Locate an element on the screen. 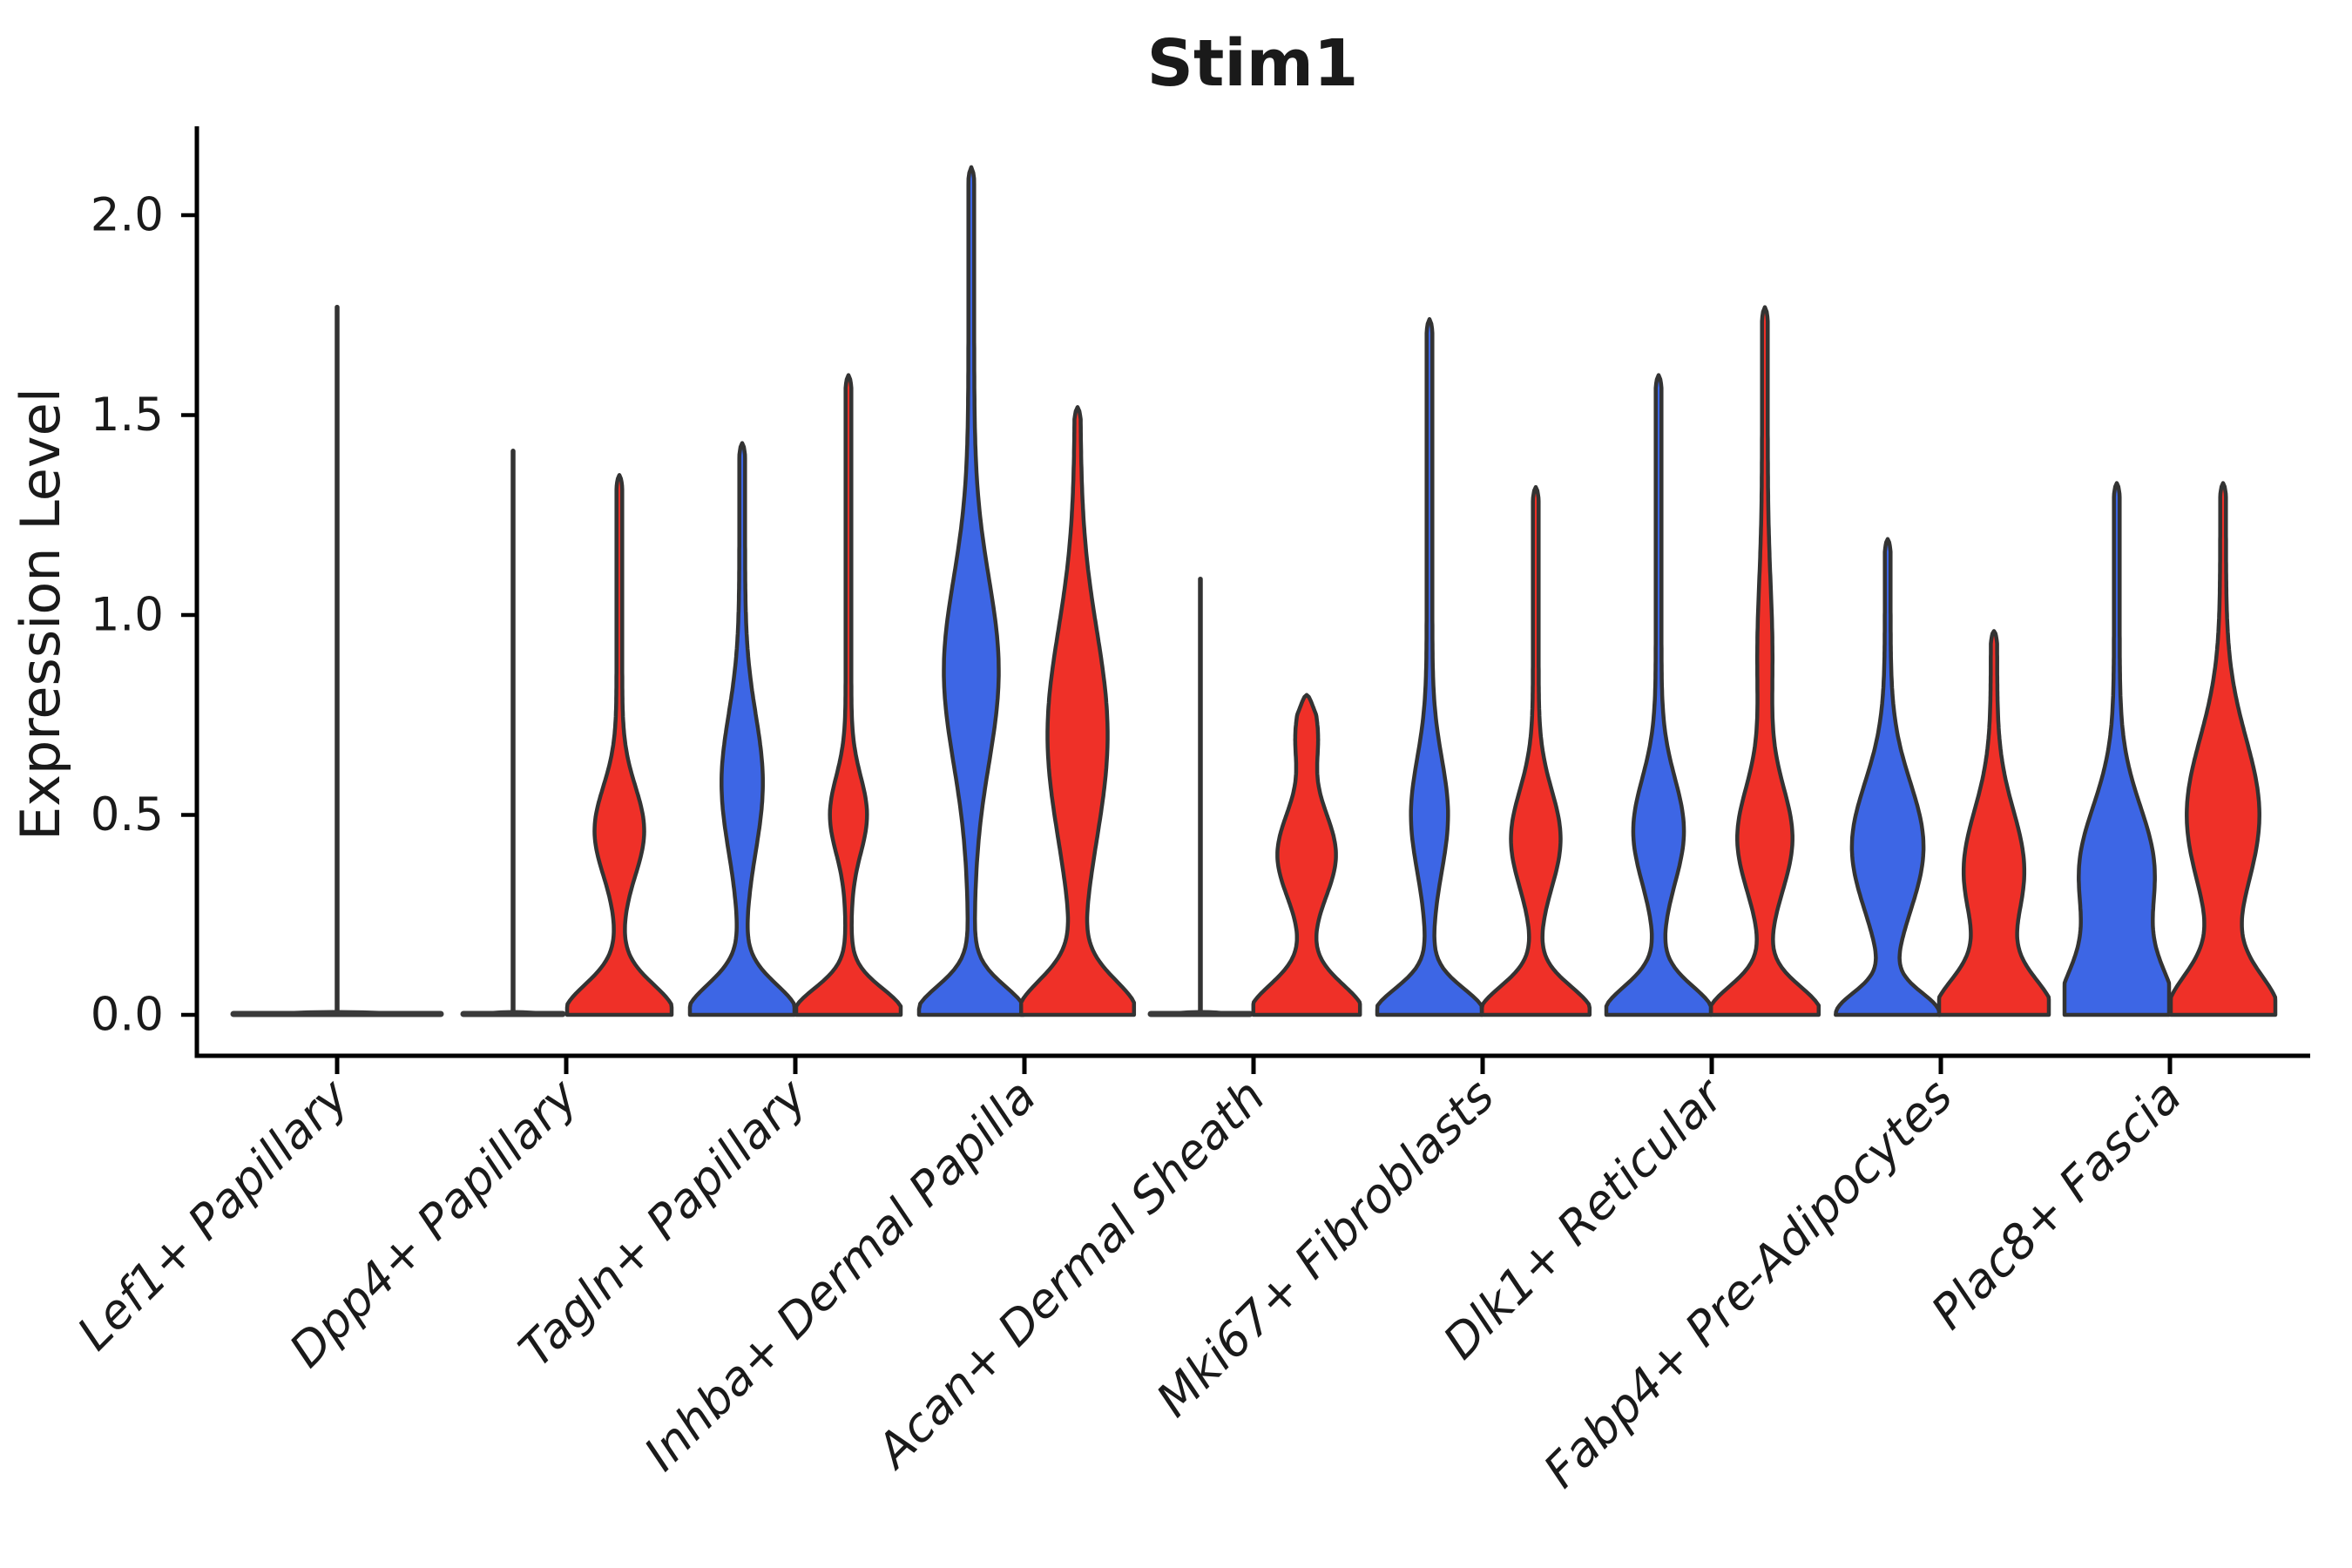  x-tick-label: Plac8+ Fascia is located at coordinates (2056, 1204).